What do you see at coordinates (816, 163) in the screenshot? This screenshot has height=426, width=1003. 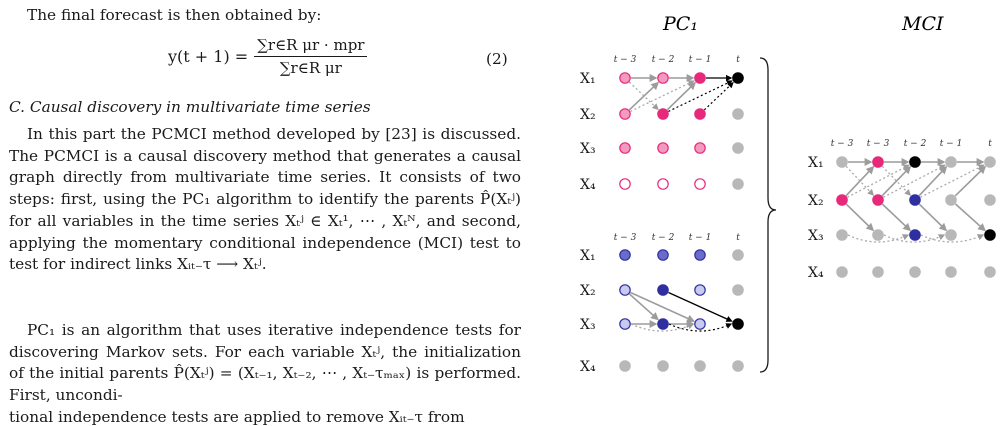 I see `mci-variable-label: X₁` at bounding box center [816, 163].